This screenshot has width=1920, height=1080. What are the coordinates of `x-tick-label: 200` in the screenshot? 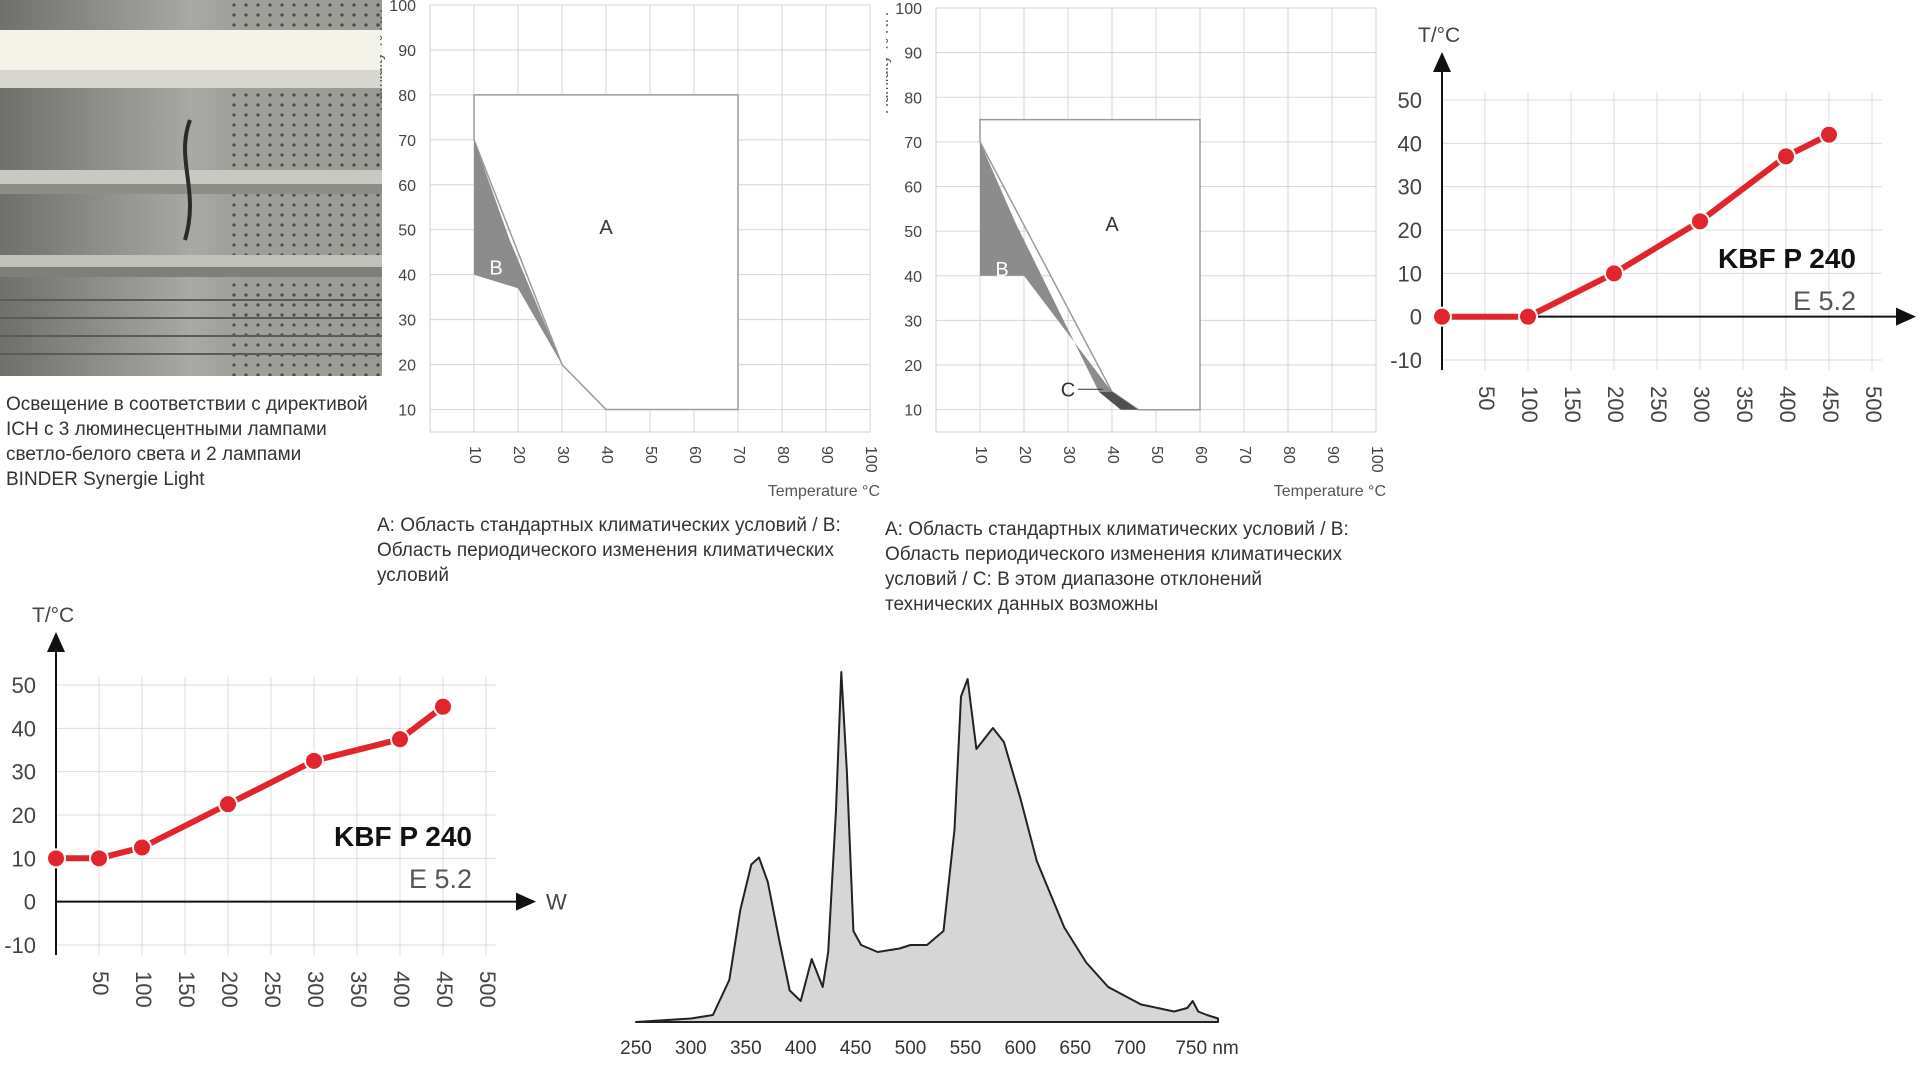 It's located at (1615, 404).